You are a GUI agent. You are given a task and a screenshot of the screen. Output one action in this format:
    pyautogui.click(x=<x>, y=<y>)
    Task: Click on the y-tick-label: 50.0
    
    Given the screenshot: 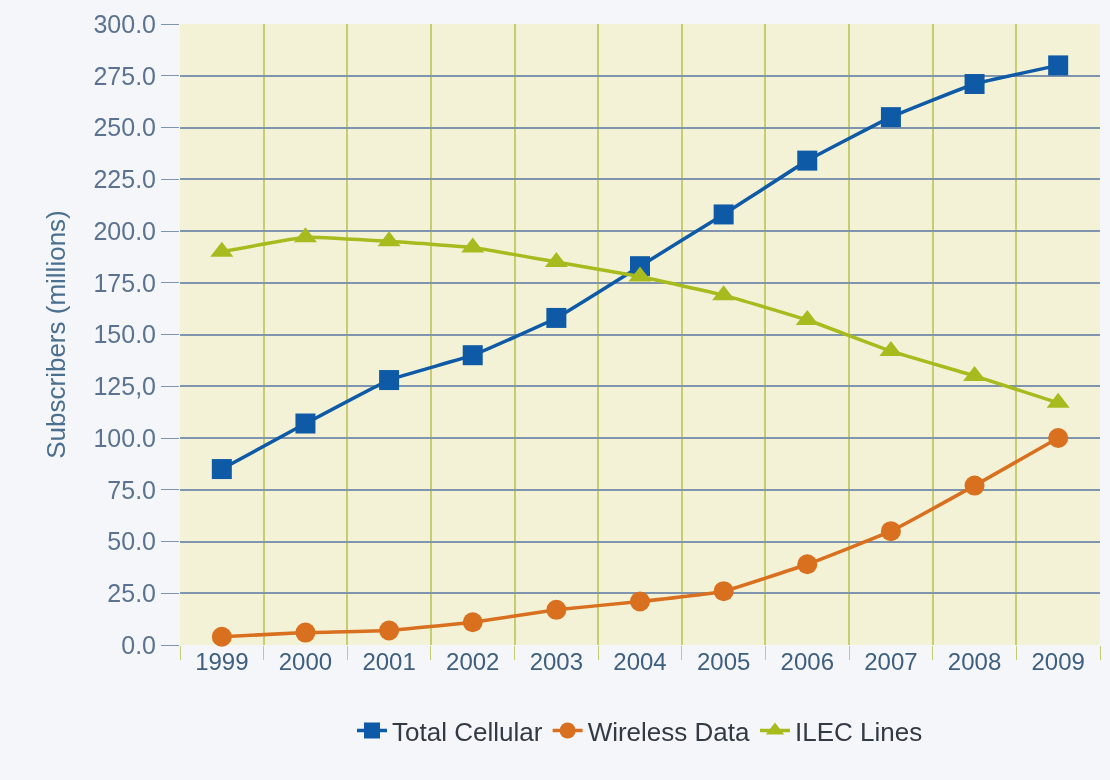 What is the action you would take?
    pyautogui.click(x=131, y=541)
    